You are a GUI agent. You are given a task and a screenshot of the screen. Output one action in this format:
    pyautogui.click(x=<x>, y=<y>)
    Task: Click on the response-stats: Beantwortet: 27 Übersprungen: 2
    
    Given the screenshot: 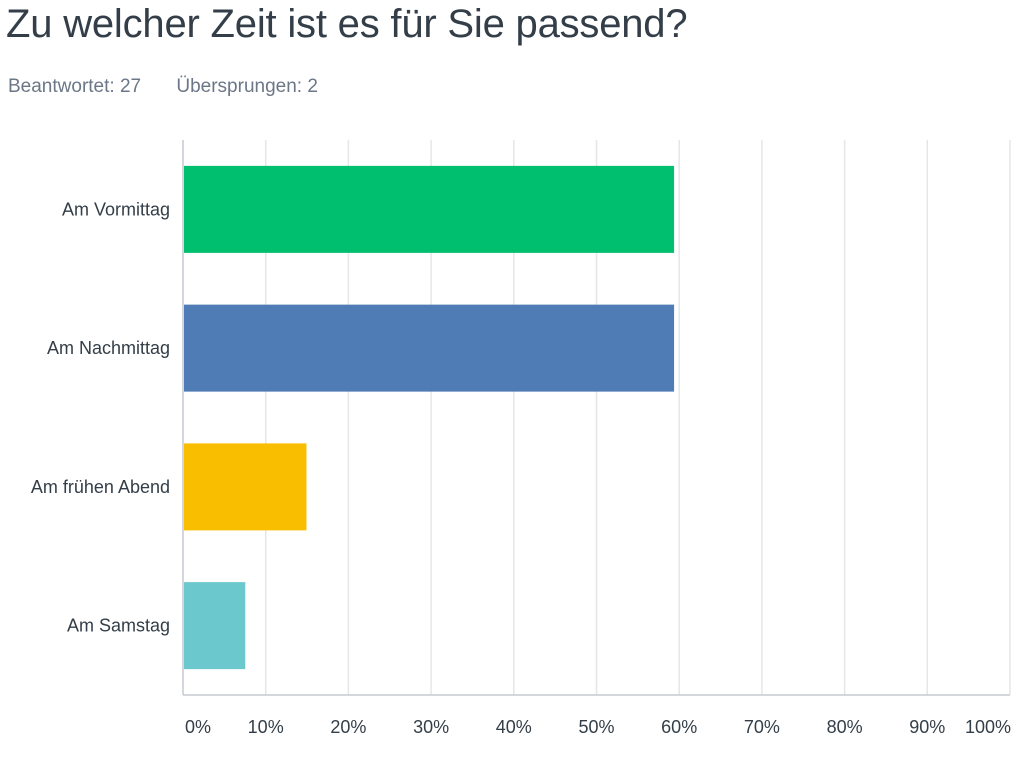 What is the action you would take?
    pyautogui.click(x=178, y=87)
    